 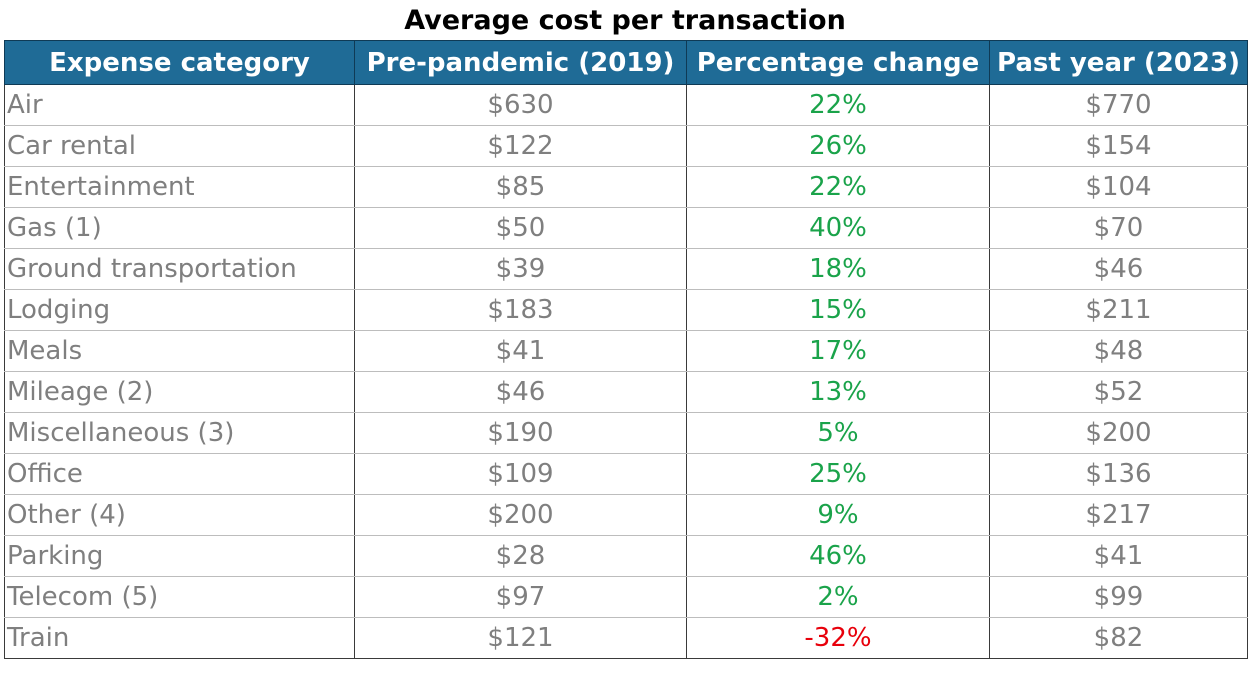 I want to click on past-year-cost-cell: $70, so click(x=1118, y=228).